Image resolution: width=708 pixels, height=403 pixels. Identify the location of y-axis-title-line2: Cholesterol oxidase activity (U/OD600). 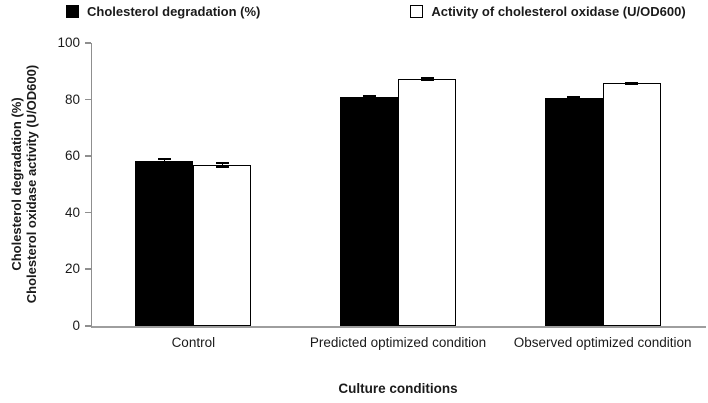
(31, 184).